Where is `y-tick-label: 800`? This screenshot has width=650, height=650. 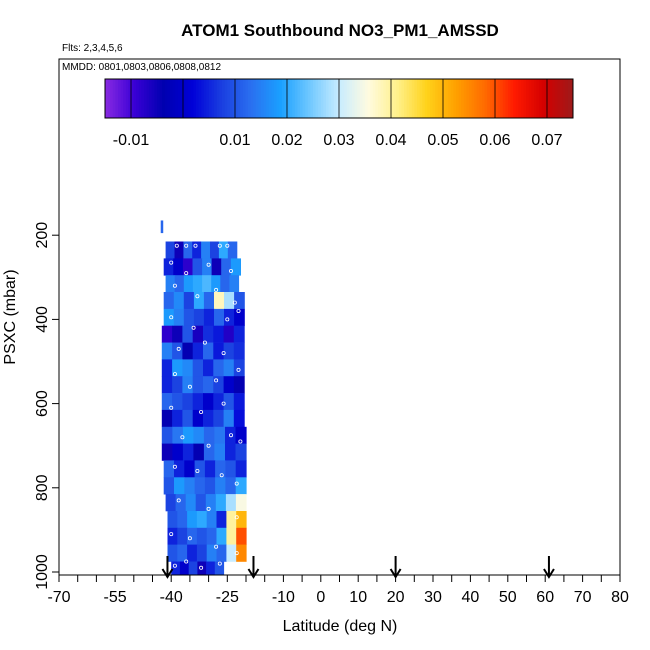
y-tick-label: 800 is located at coordinates (42, 487).